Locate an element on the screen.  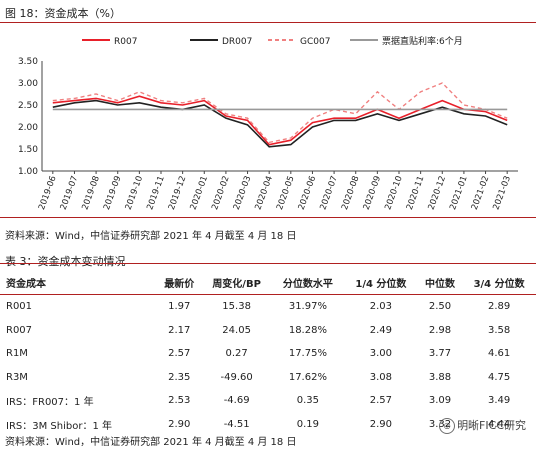
watermark: ◎ 明晰FICC研究 is located at coordinates (482, 425).